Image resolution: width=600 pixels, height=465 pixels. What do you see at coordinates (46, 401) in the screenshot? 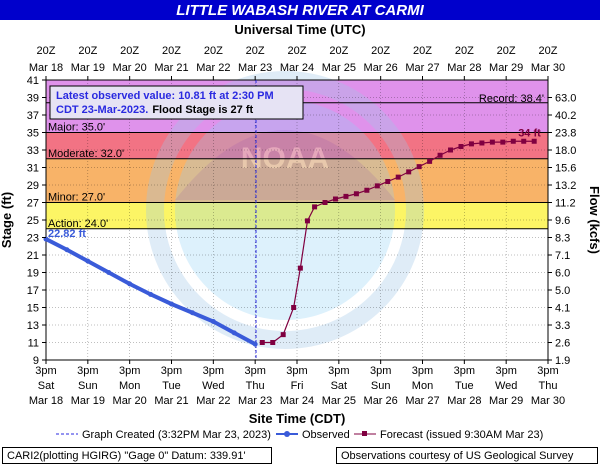
I see `local-tick-date: Mar 18` at bounding box center [46, 401].